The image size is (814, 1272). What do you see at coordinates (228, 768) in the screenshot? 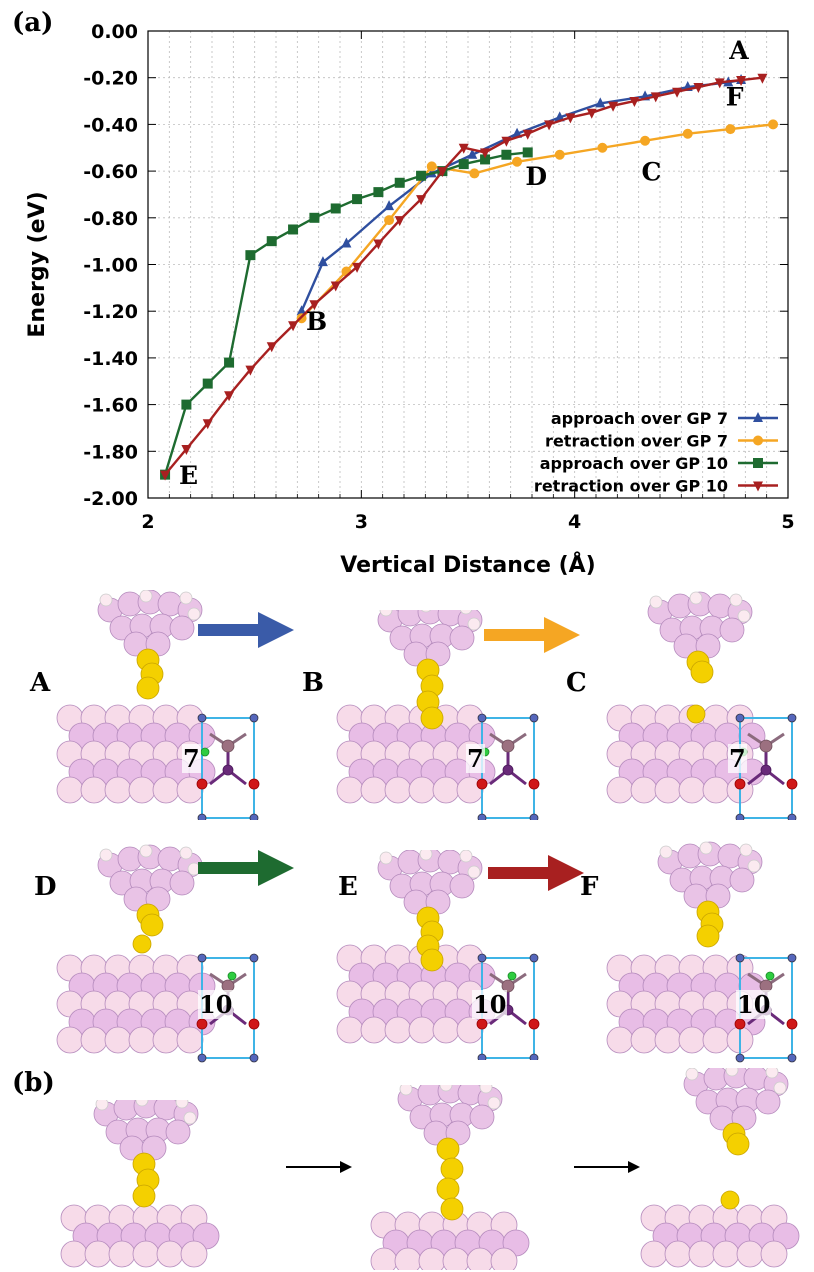
I see `unit-cell` at bounding box center [228, 768].